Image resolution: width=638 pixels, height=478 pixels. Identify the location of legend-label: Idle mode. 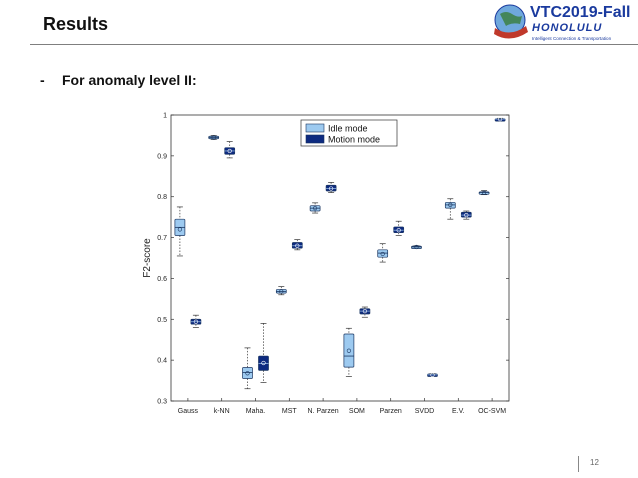
(348, 129).